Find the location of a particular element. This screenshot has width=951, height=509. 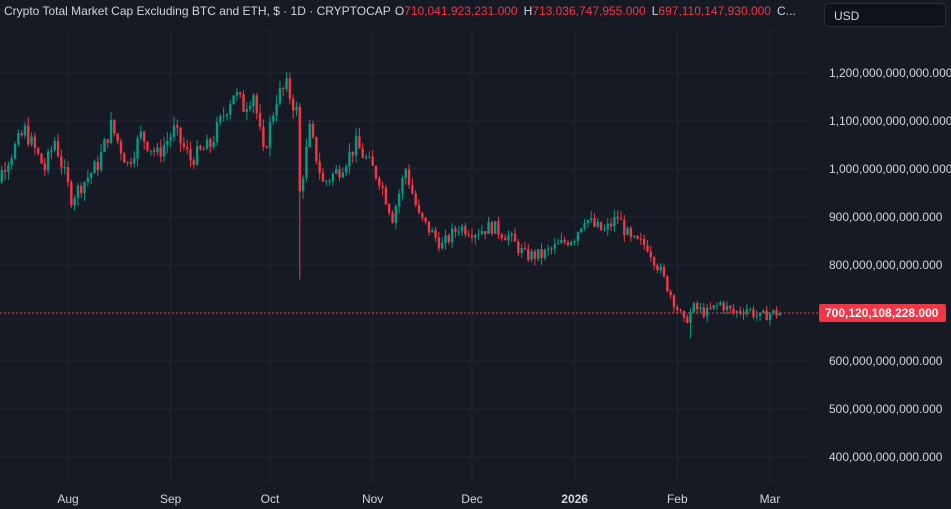

time-tick-label: Mar is located at coordinates (770, 499).